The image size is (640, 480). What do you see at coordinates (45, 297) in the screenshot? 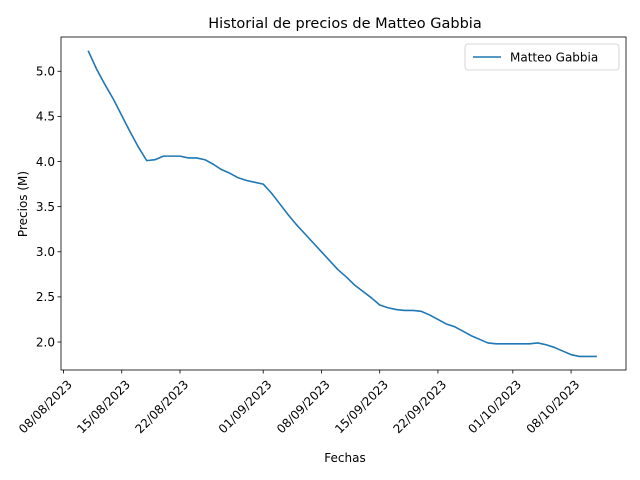
I see `y-tick-label: 2.5` at bounding box center [45, 297].